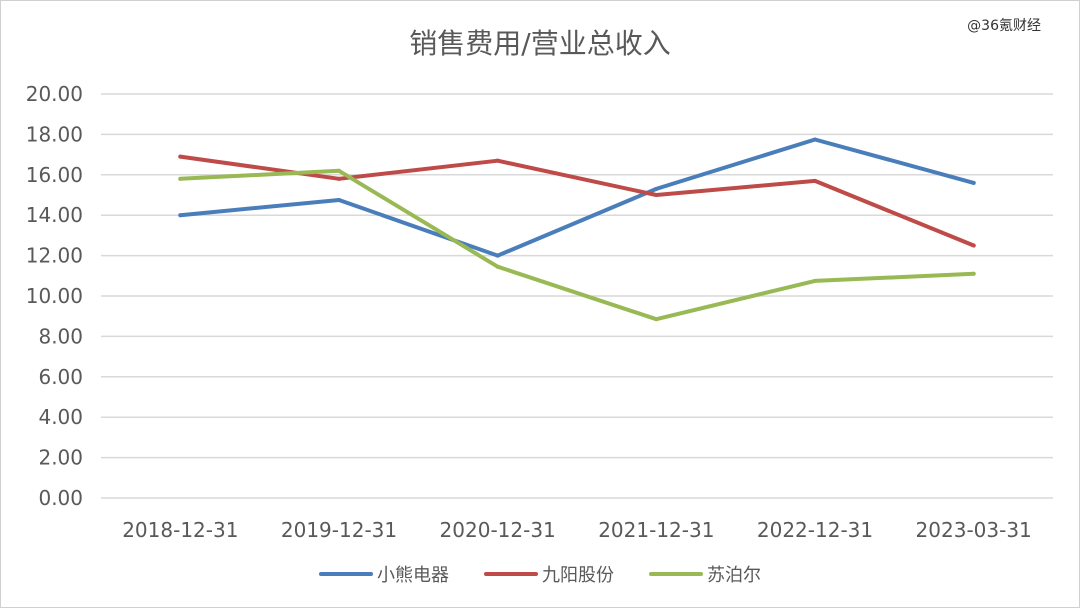 The height and width of the screenshot is (608, 1080). Describe the element at coordinates (54, 175) in the screenshot. I see `y-tick-label: 16.00` at that location.